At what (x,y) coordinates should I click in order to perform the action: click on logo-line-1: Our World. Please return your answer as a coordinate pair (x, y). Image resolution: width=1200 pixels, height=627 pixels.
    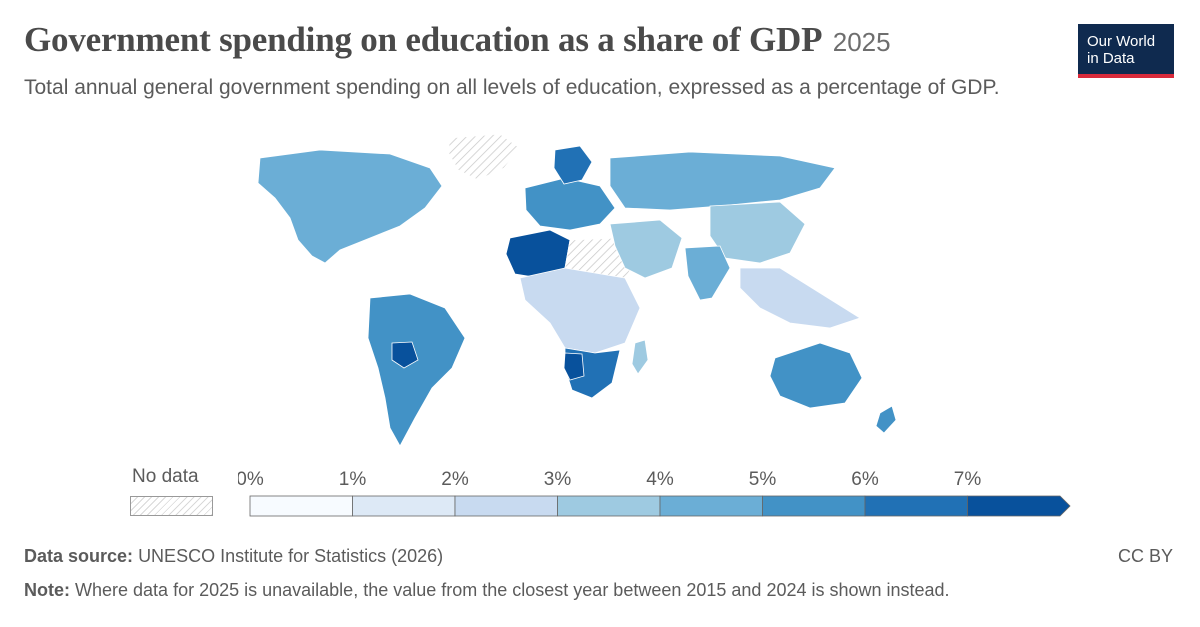
    Looking at the image, I should click on (1121, 41).